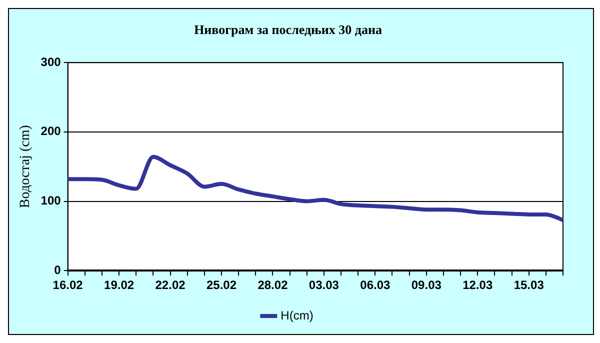 The width and height of the screenshot is (600, 343). I want to click on x-tick-label: 16.02, so click(68, 285).